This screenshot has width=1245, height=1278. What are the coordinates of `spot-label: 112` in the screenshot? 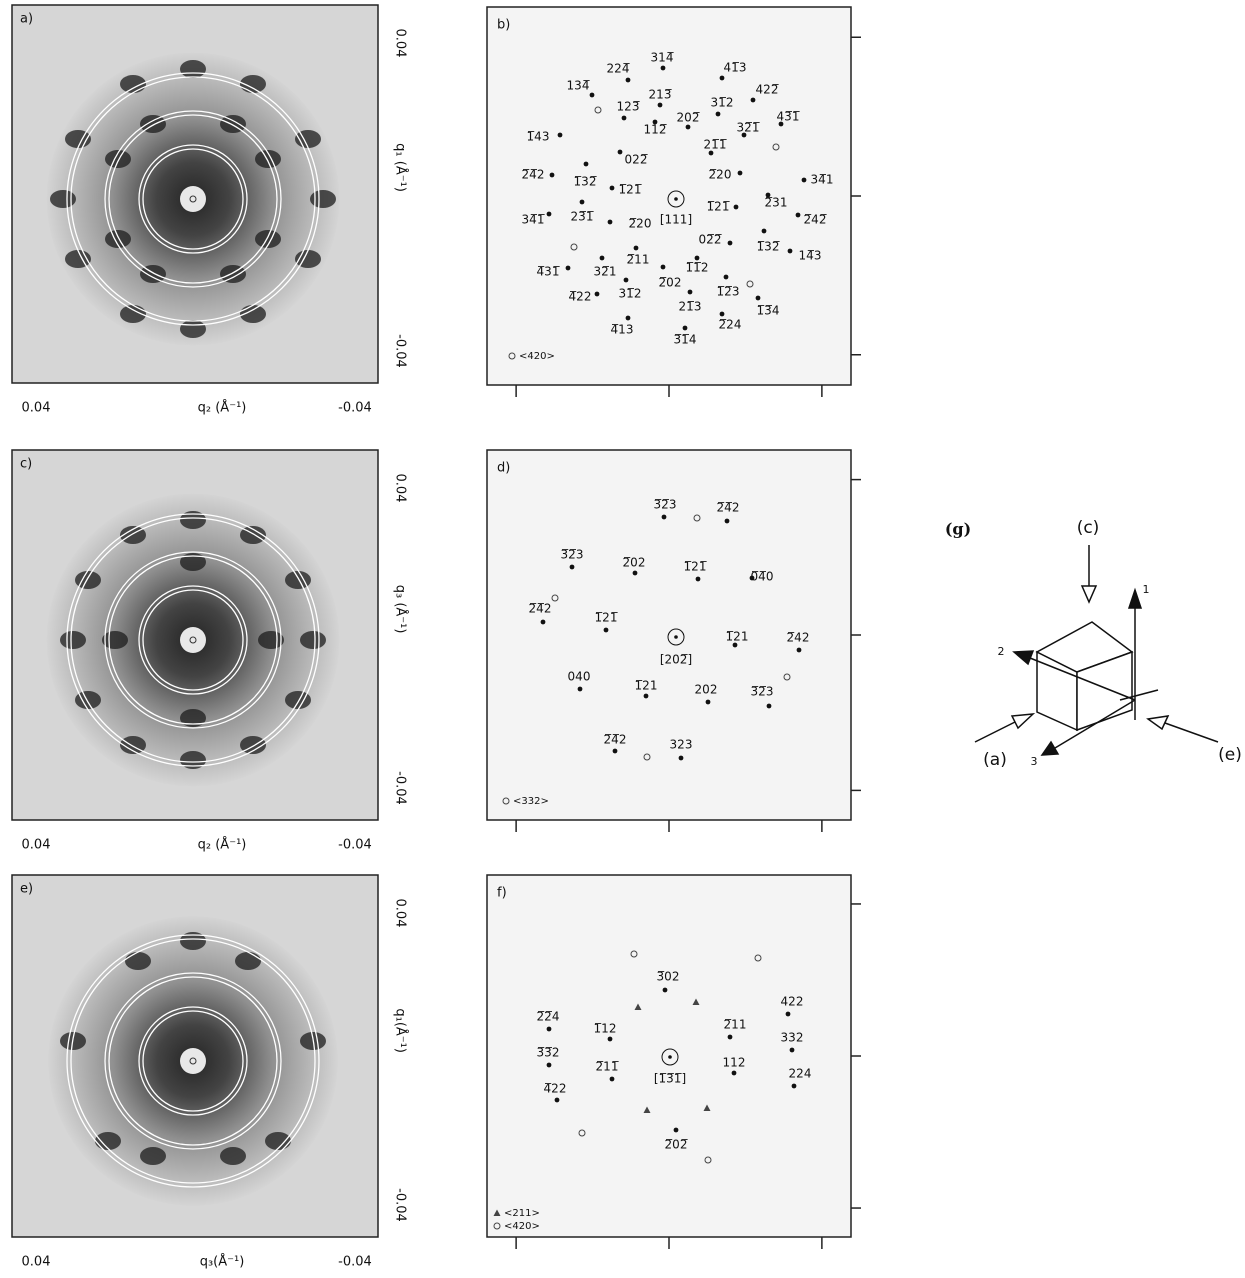 It's located at (734, 1063).